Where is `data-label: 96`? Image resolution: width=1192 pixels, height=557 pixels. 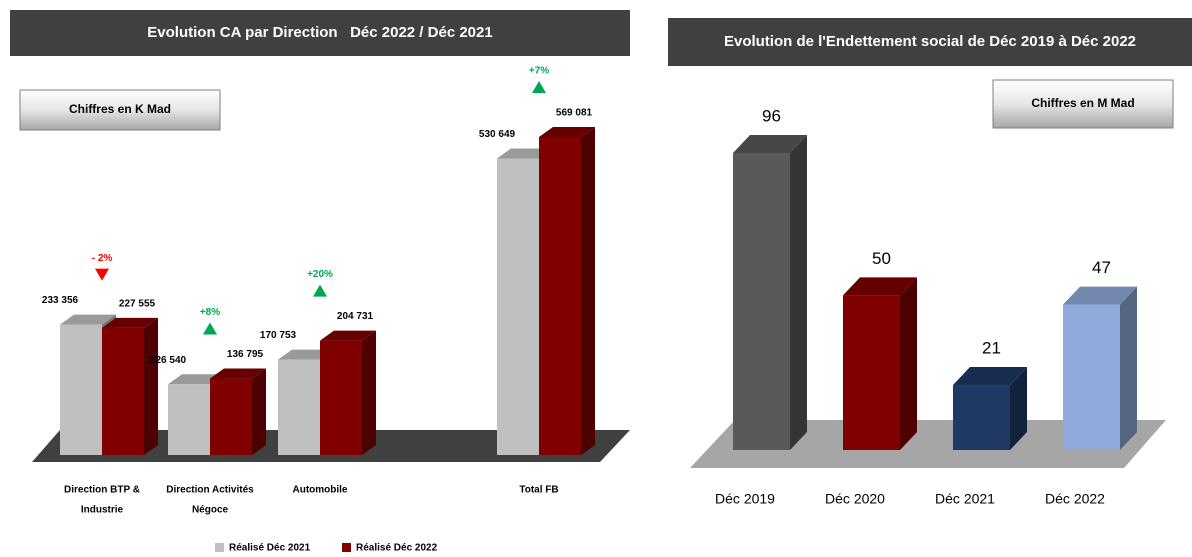 data-label: 96 is located at coordinates (771, 115).